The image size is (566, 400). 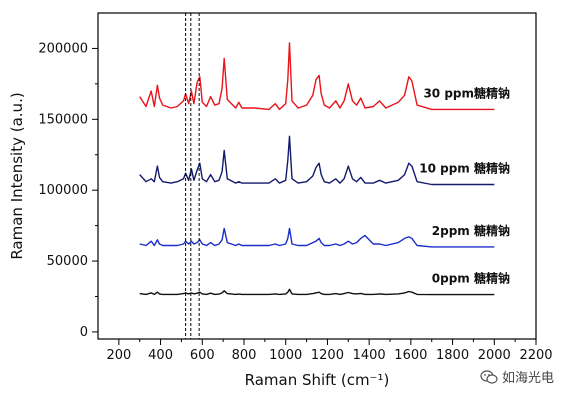 I want to click on series-label-0: 30 ppm糖精钠, so click(x=466, y=92).